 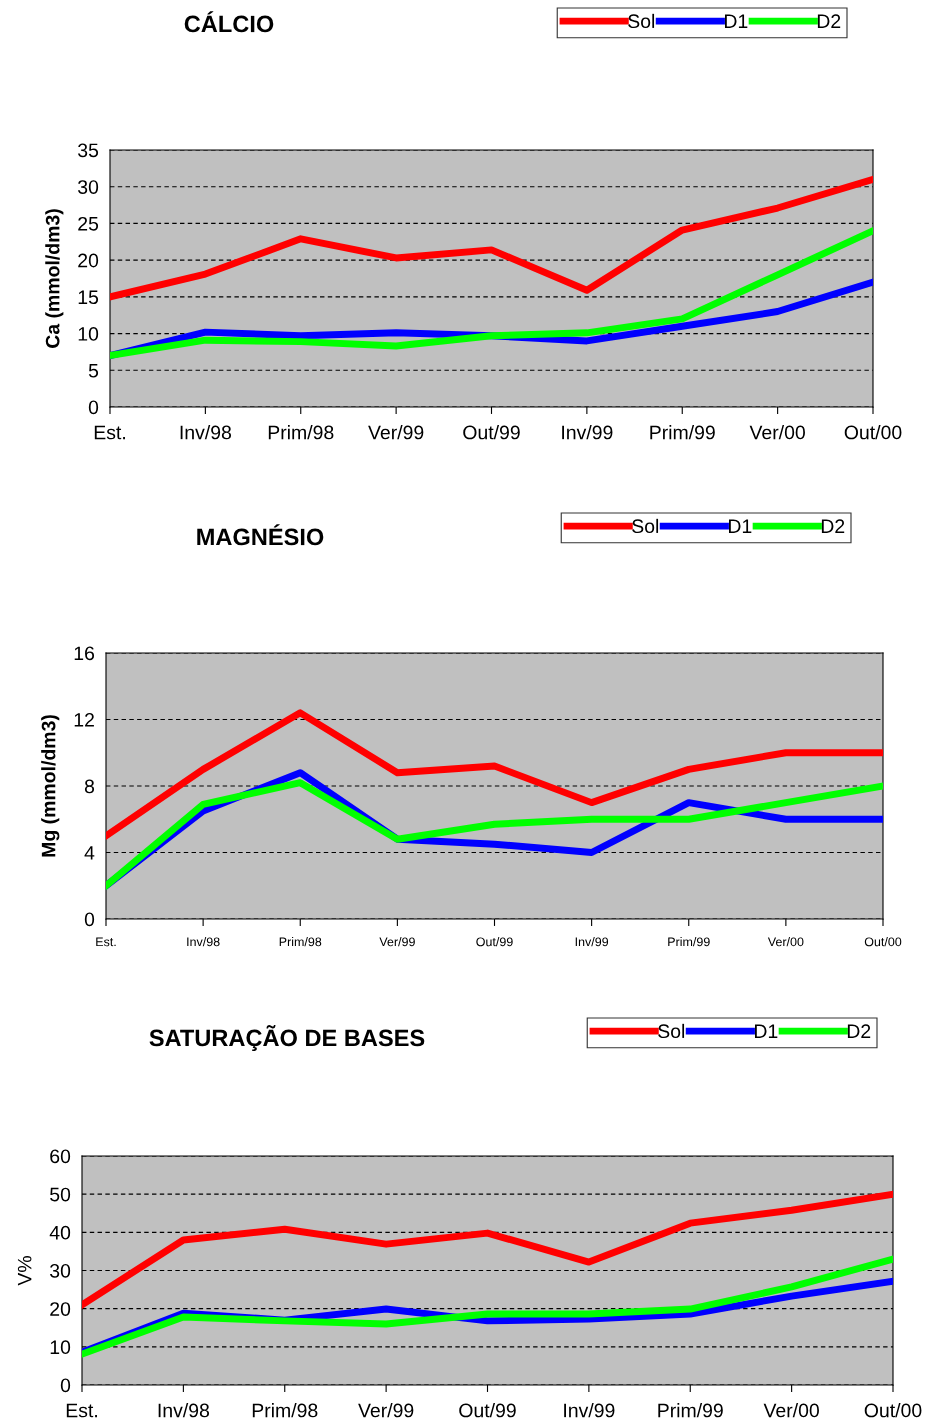 What do you see at coordinates (60, 1194) in the screenshot?
I see `y-tick-label: 50` at bounding box center [60, 1194].